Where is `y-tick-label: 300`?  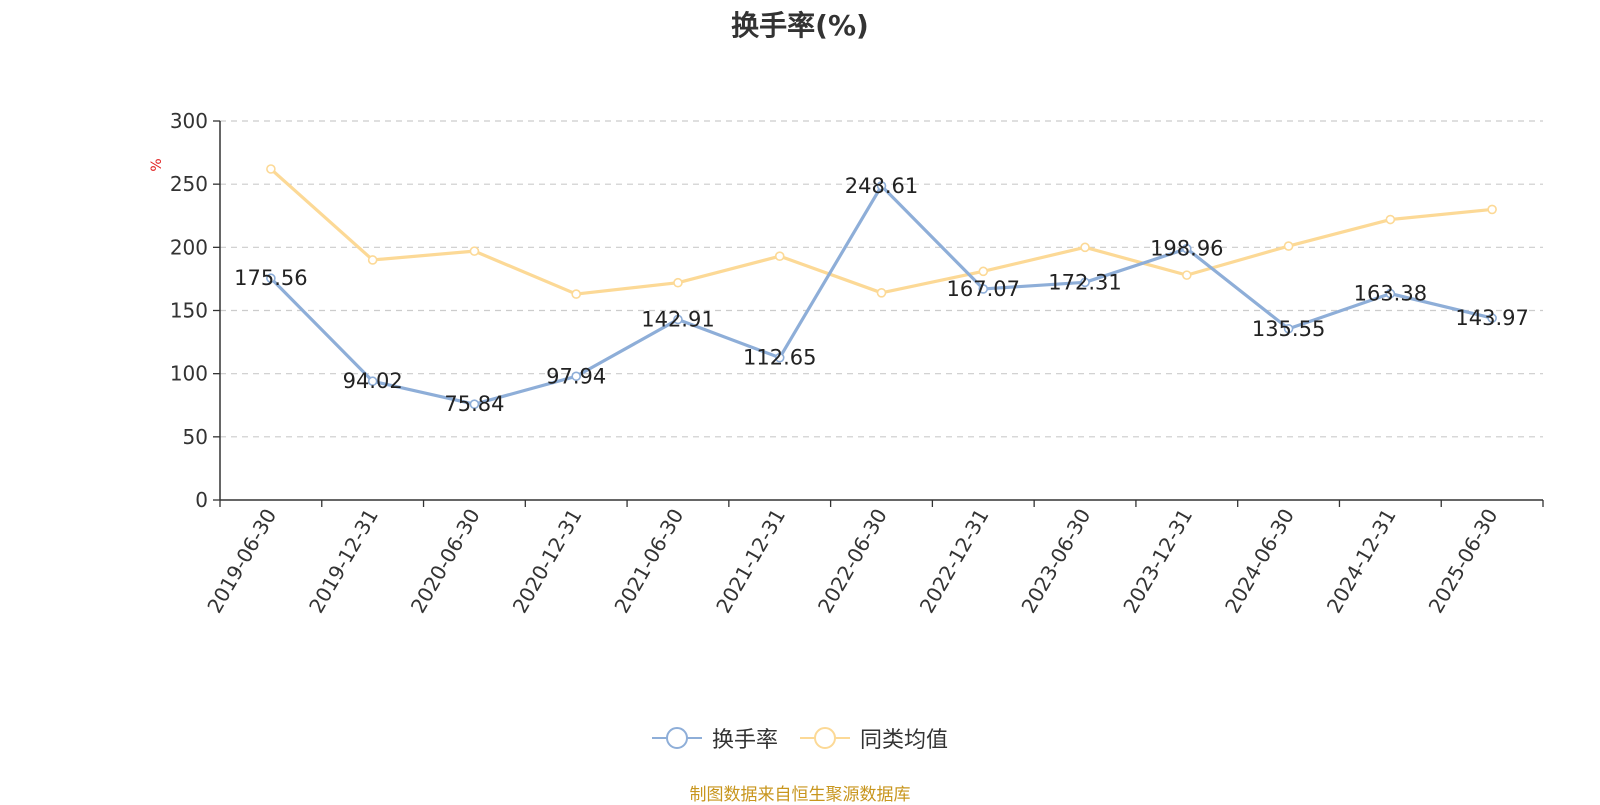
y-tick-label: 300 is located at coordinates (189, 121).